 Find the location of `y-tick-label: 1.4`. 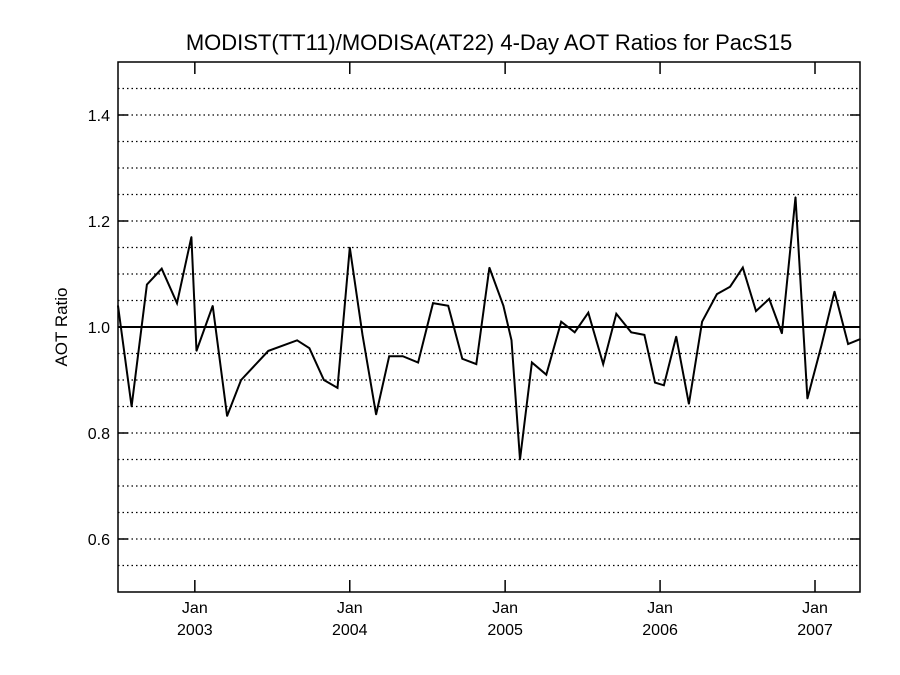

y-tick-label: 1.4 is located at coordinates (99, 116).